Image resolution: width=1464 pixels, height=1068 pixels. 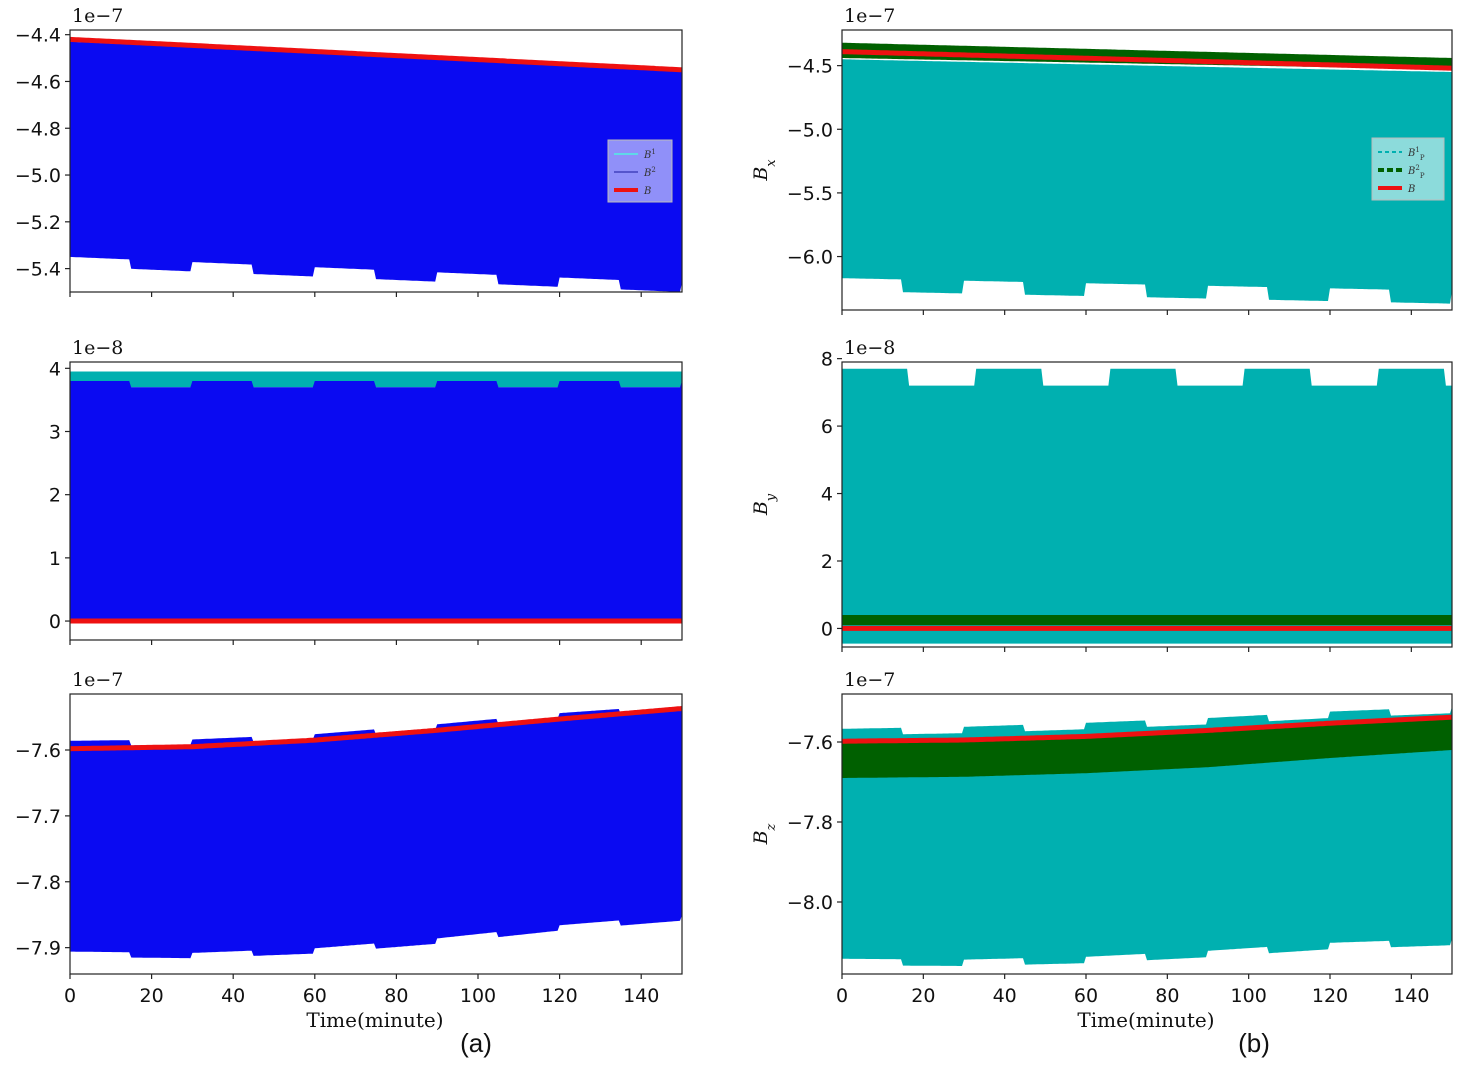 What do you see at coordinates (1147, 620) in the screenshot?
I see `series-band-b-2-p-pulses` at bounding box center [1147, 620].